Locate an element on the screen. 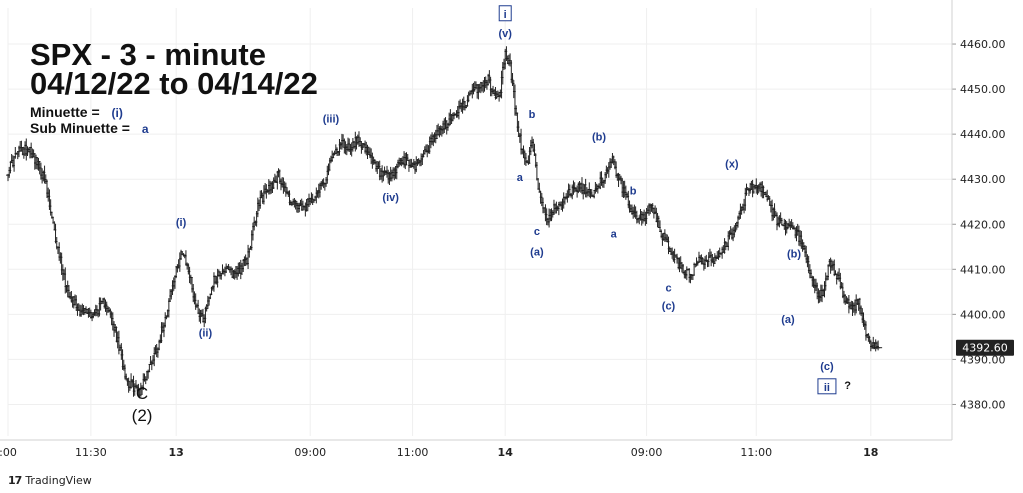  wave-label: (i) is located at coordinates (181, 223).